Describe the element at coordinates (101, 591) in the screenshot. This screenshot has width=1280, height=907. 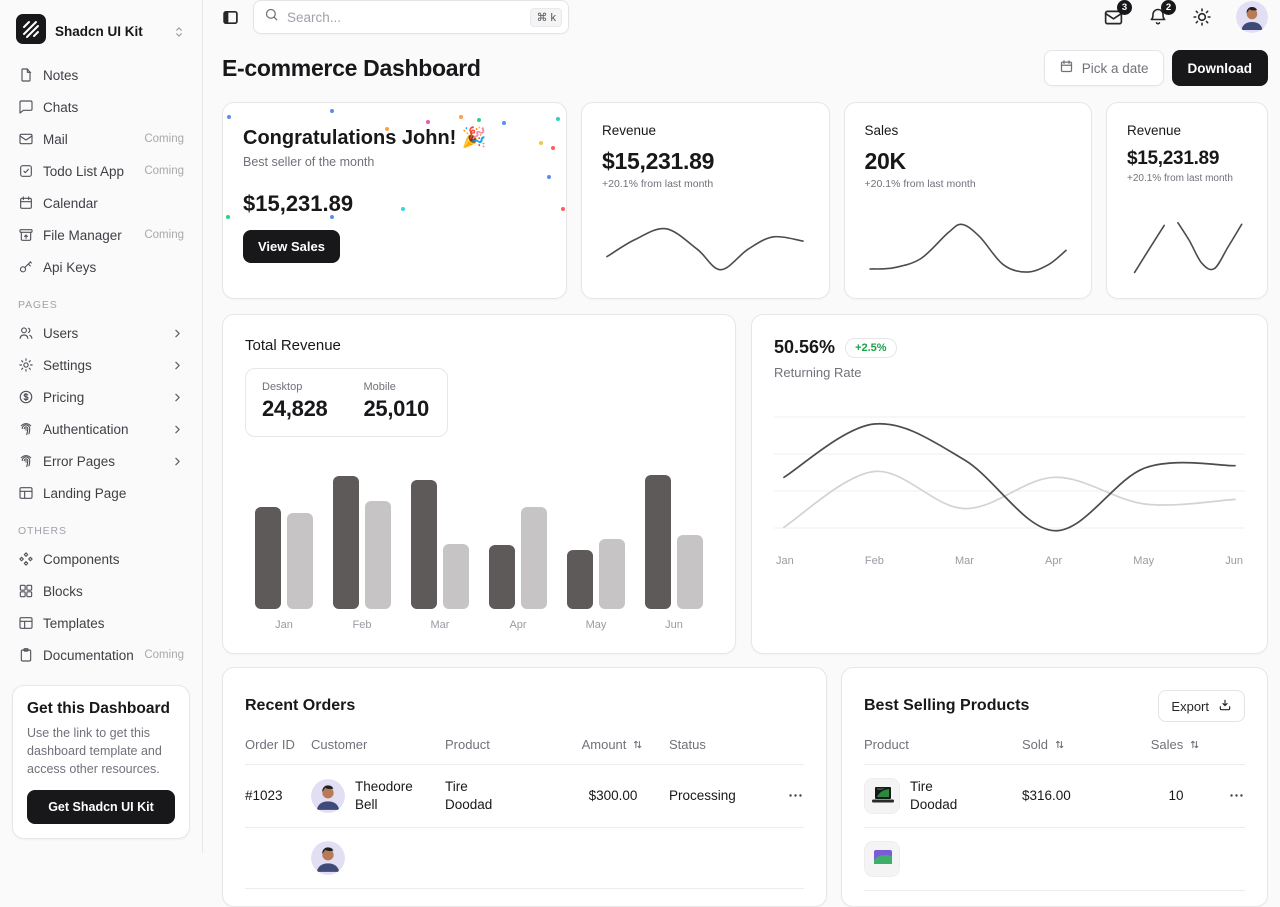
I see `sidebar-item-blocks: Blocks` at that location.